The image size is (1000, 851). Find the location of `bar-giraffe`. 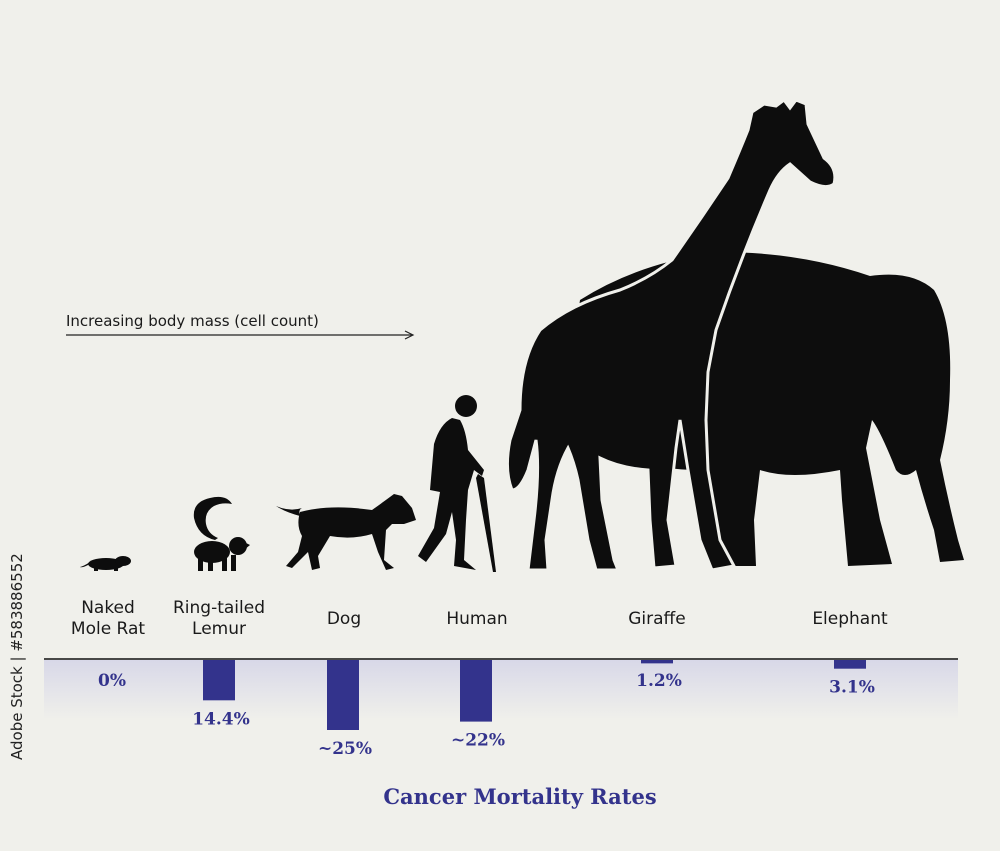

bar-giraffe is located at coordinates (657, 662).